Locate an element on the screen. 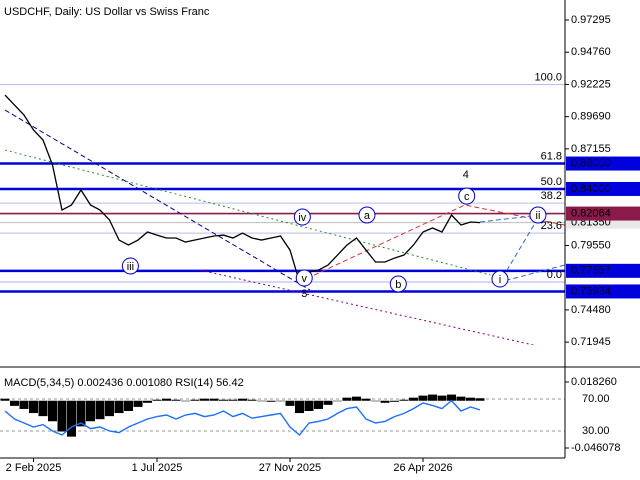 The width and height of the screenshot is (640, 480). wave-label: iv is located at coordinates (302, 218).